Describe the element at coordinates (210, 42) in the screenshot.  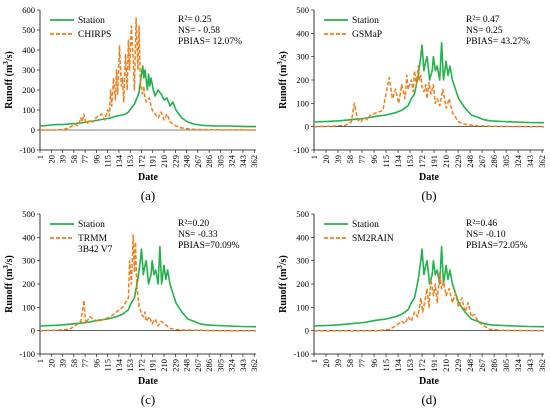
I see `stat-line: PBIAS= 12.07%` at that location.